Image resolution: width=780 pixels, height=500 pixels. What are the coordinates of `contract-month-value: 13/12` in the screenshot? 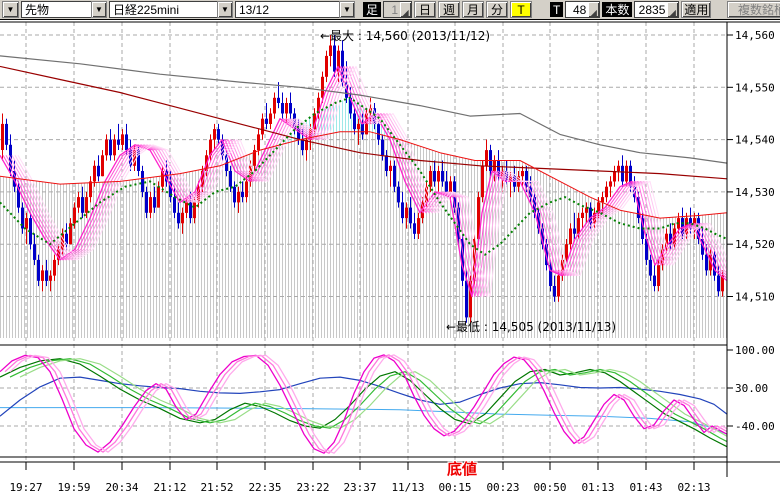 It's located at (287, 9).